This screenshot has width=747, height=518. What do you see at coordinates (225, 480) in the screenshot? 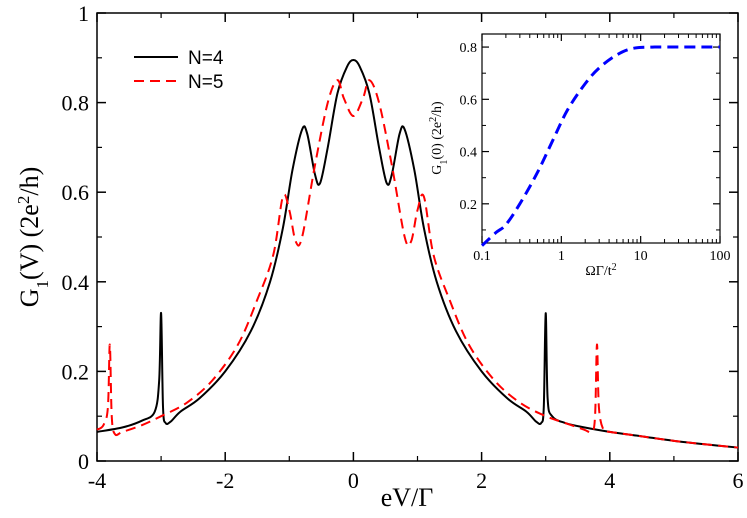
I see `main-x-tick-label: -2` at bounding box center [225, 480].